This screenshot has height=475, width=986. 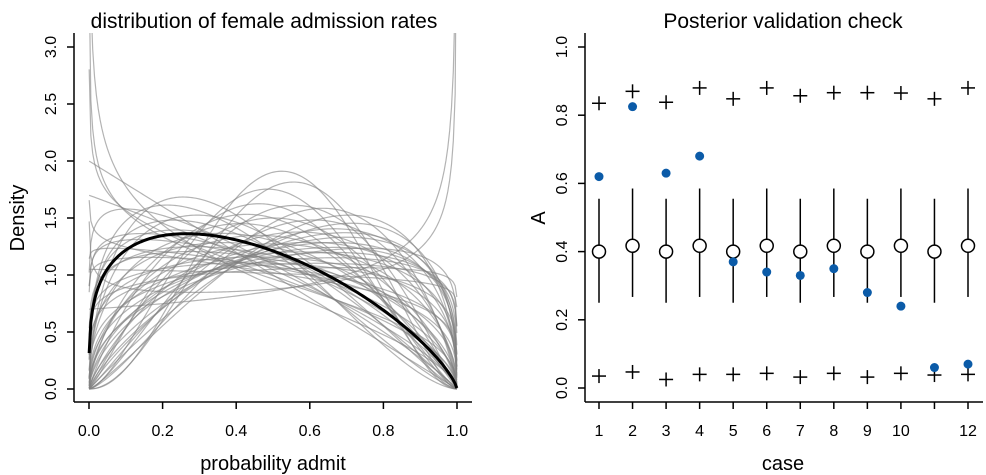 I want to click on x-tick-label: 0.4, so click(x=236, y=431).